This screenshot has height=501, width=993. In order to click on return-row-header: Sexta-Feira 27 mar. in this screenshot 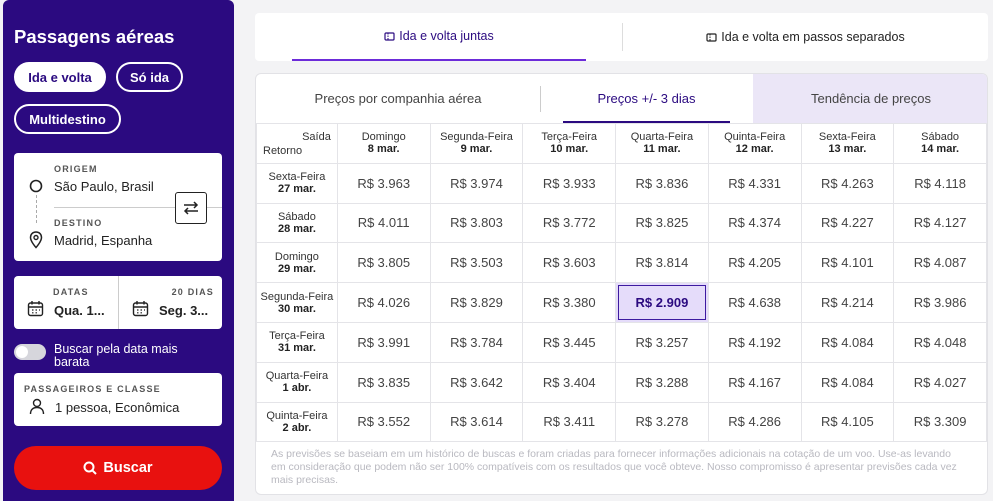, I will do `click(297, 183)`.